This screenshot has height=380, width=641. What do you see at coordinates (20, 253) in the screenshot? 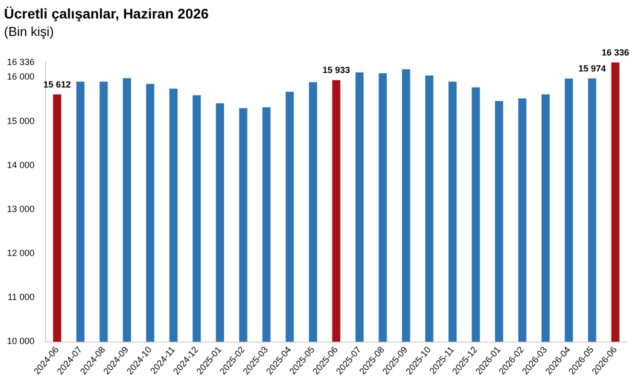
I see `y-tick-label: 12 000` at bounding box center [20, 253].